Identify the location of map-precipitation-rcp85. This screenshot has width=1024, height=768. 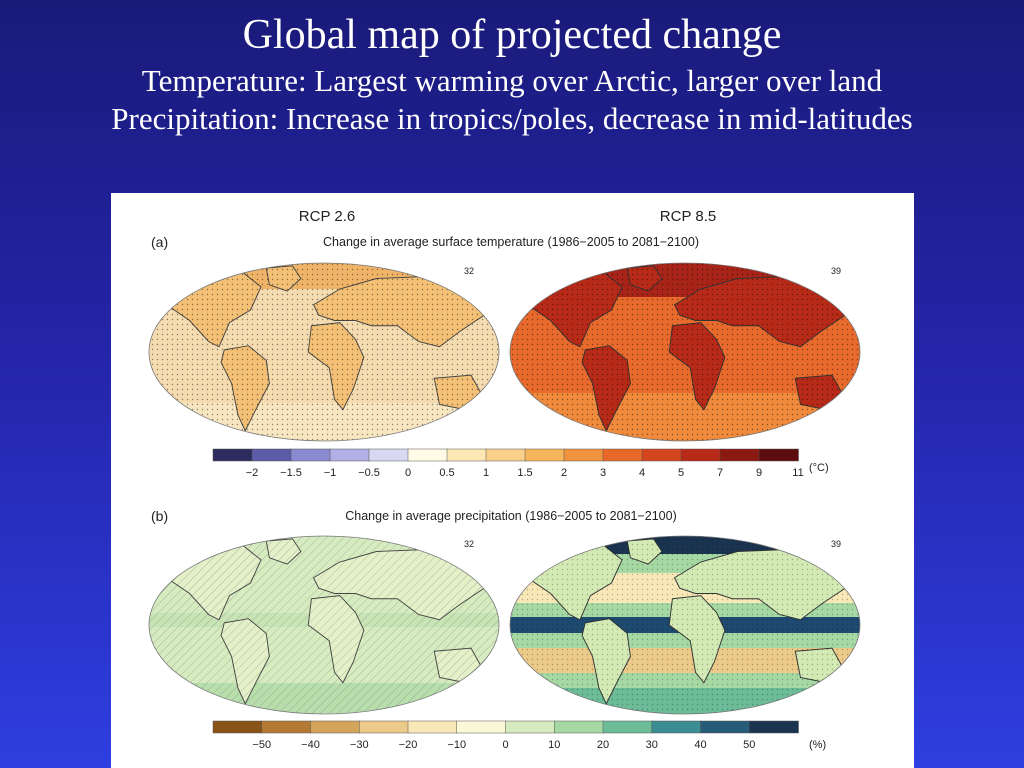
(685, 625).